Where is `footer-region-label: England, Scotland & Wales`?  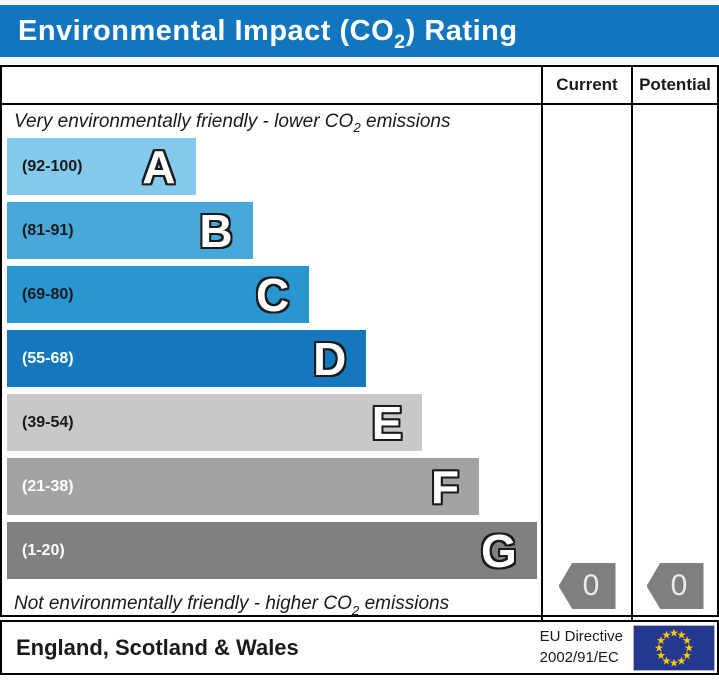 footer-region-label: England, Scotland & Wales is located at coordinates (157, 647).